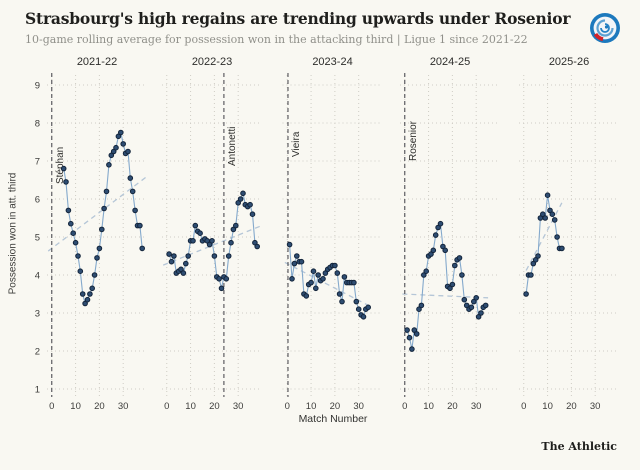  What do you see at coordinates (97, 214) in the screenshot?
I see `trend-line` at bounding box center [97, 214].